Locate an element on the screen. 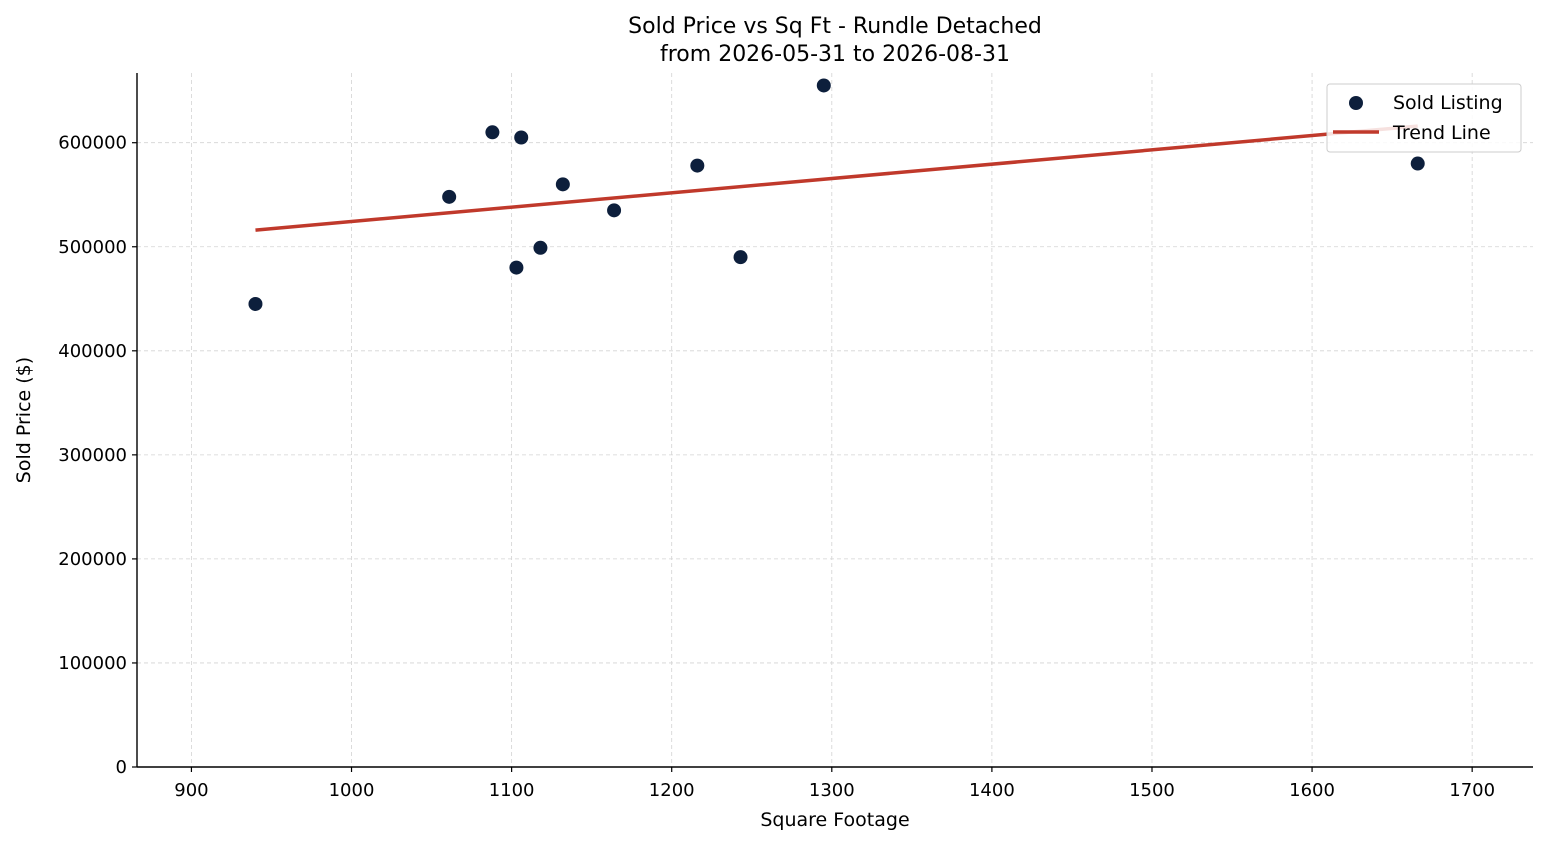 The height and width of the screenshot is (845, 1547). trend-line-group is located at coordinates (836, 178).